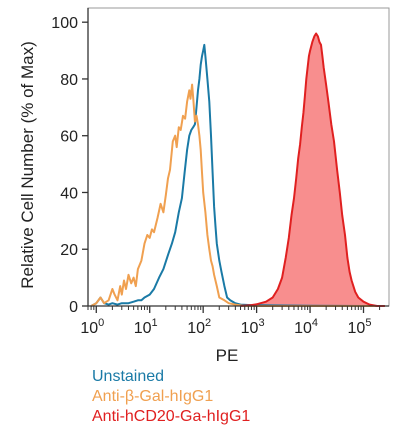 The width and height of the screenshot is (400, 432). What do you see at coordinates (253, 327) in the screenshot?
I see `x-tick-label-3: 10³` at bounding box center [253, 327].